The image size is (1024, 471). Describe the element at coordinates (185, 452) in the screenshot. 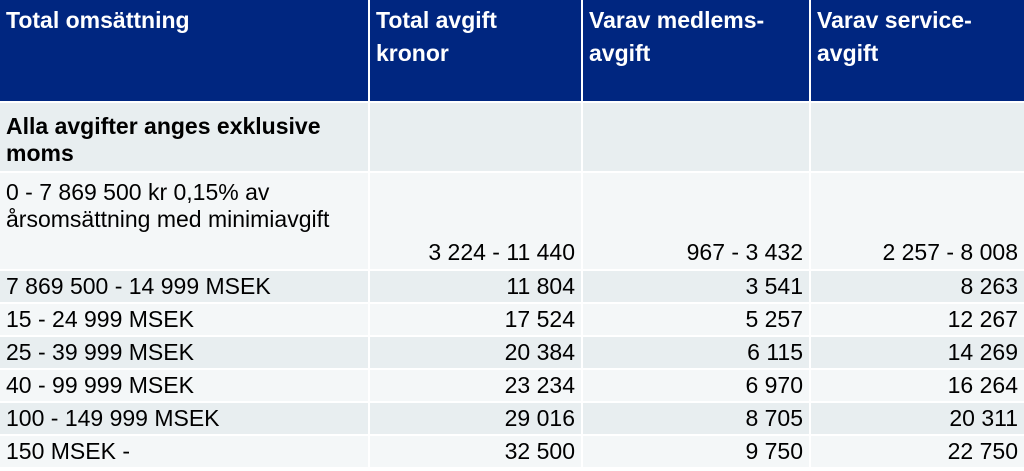

I see `range-cell: 150 MSEK -` at that location.